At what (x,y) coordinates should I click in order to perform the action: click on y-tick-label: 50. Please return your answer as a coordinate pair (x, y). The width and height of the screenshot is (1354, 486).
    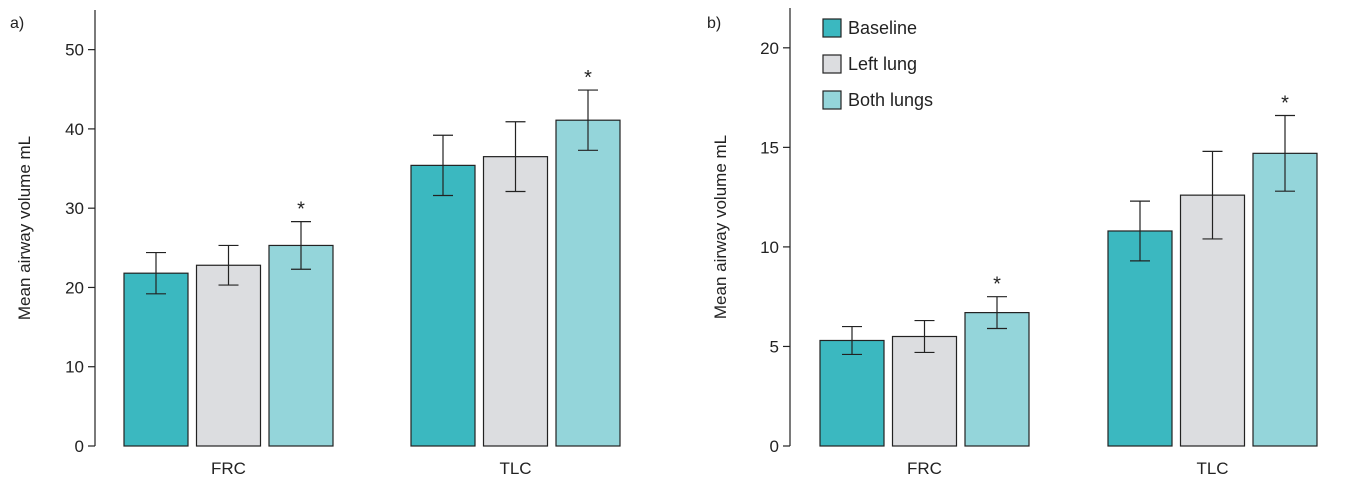
    Looking at the image, I should click on (74, 50).